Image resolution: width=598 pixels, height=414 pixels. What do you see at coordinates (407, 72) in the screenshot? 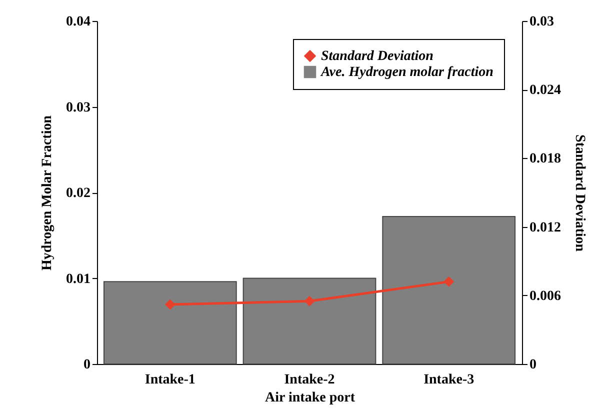
I see `legend-label: Ave. Hydrogen molar fraction` at bounding box center [407, 72].